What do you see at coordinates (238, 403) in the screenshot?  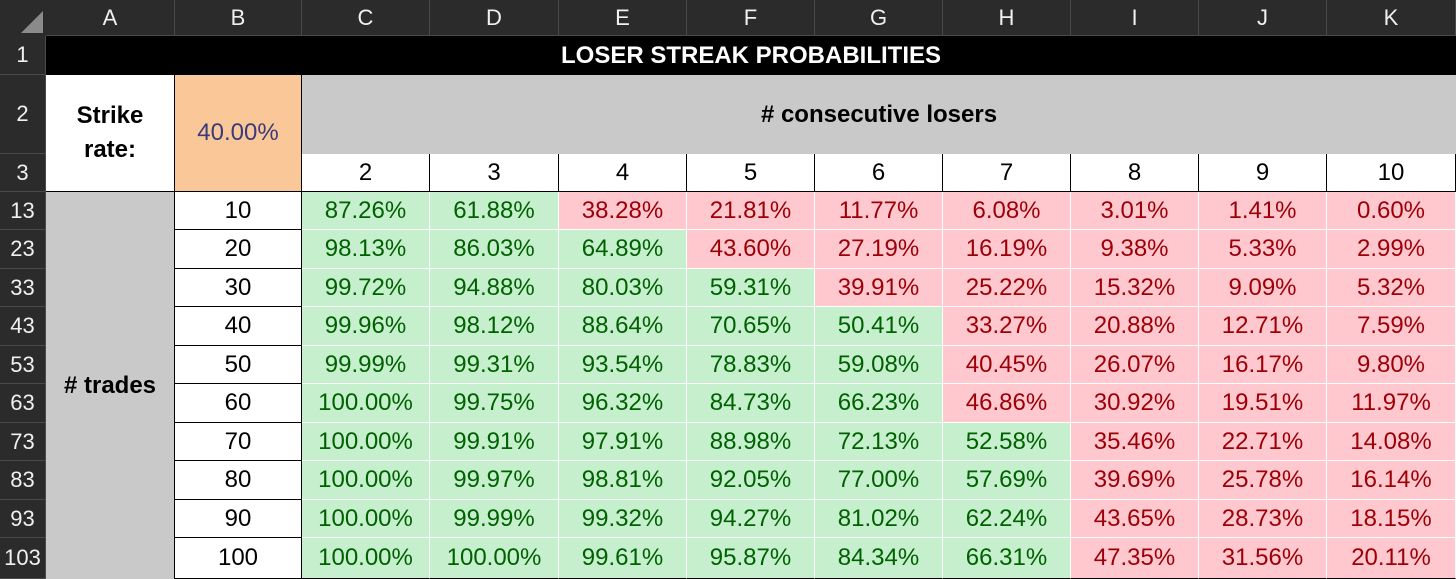 I see `trades-value: 60` at bounding box center [238, 403].